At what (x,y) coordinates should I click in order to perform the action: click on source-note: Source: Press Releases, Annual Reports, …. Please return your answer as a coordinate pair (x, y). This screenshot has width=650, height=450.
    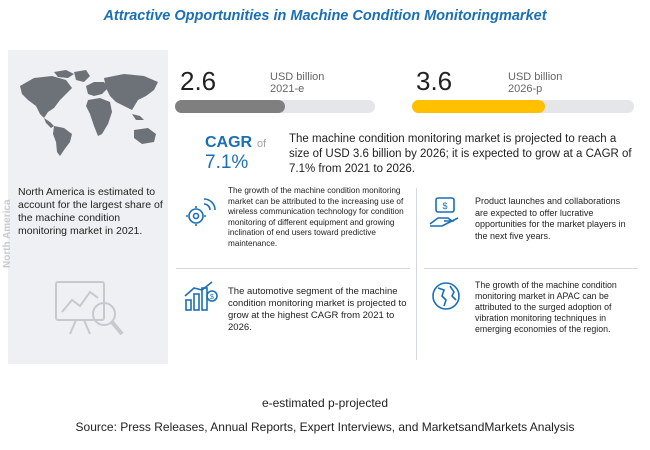
    Looking at the image, I should click on (325, 427).